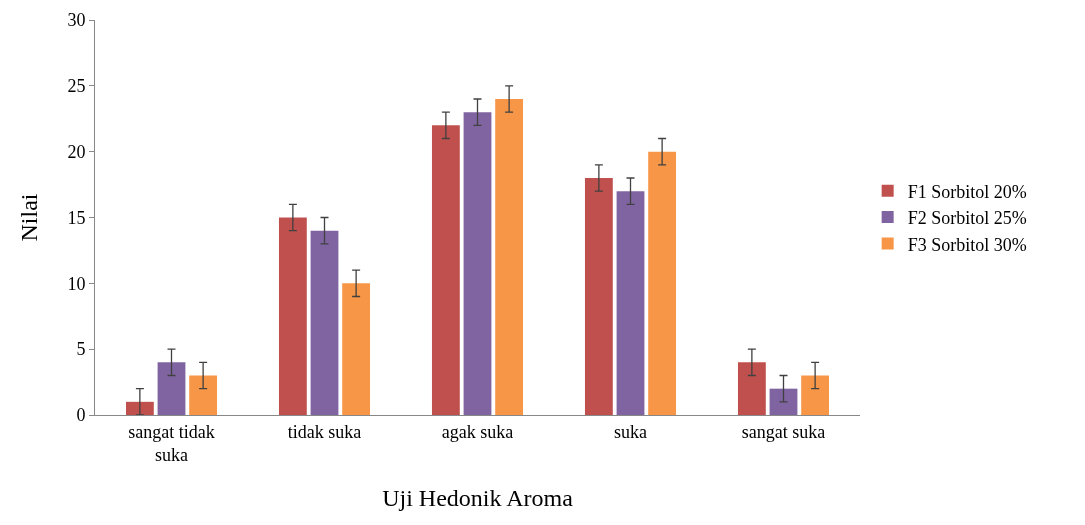 The height and width of the screenshot is (525, 1085). What do you see at coordinates (324, 431) in the screenshot?
I see `x-tick-label: tidak suka` at bounding box center [324, 431].